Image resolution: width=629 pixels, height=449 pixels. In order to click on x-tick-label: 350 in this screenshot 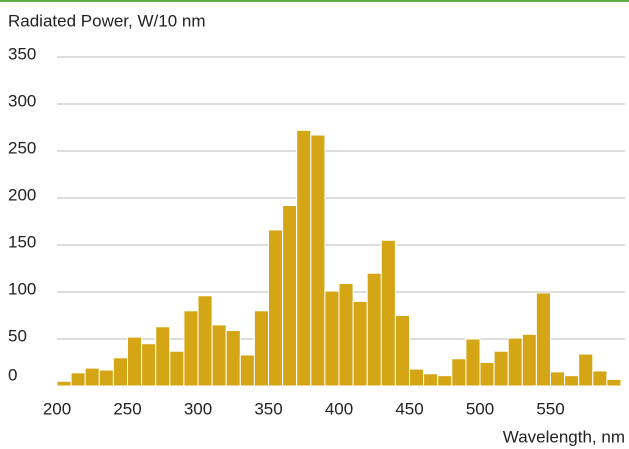, I will do `click(268, 408)`.